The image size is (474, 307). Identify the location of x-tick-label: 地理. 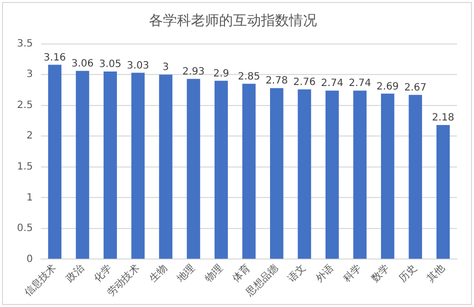
(186, 274).